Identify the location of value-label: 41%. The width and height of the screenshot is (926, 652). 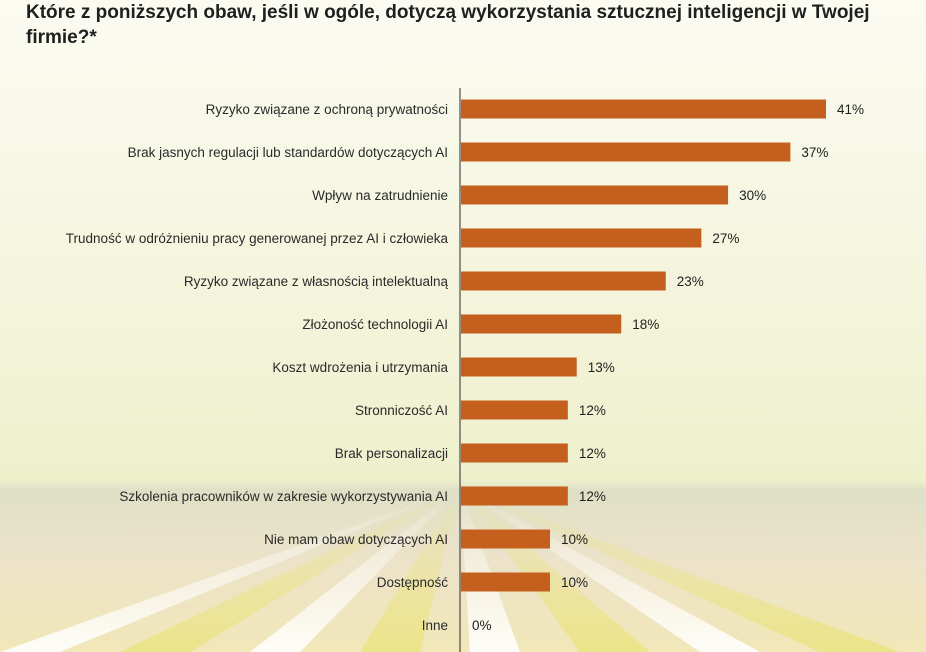
(850, 109).